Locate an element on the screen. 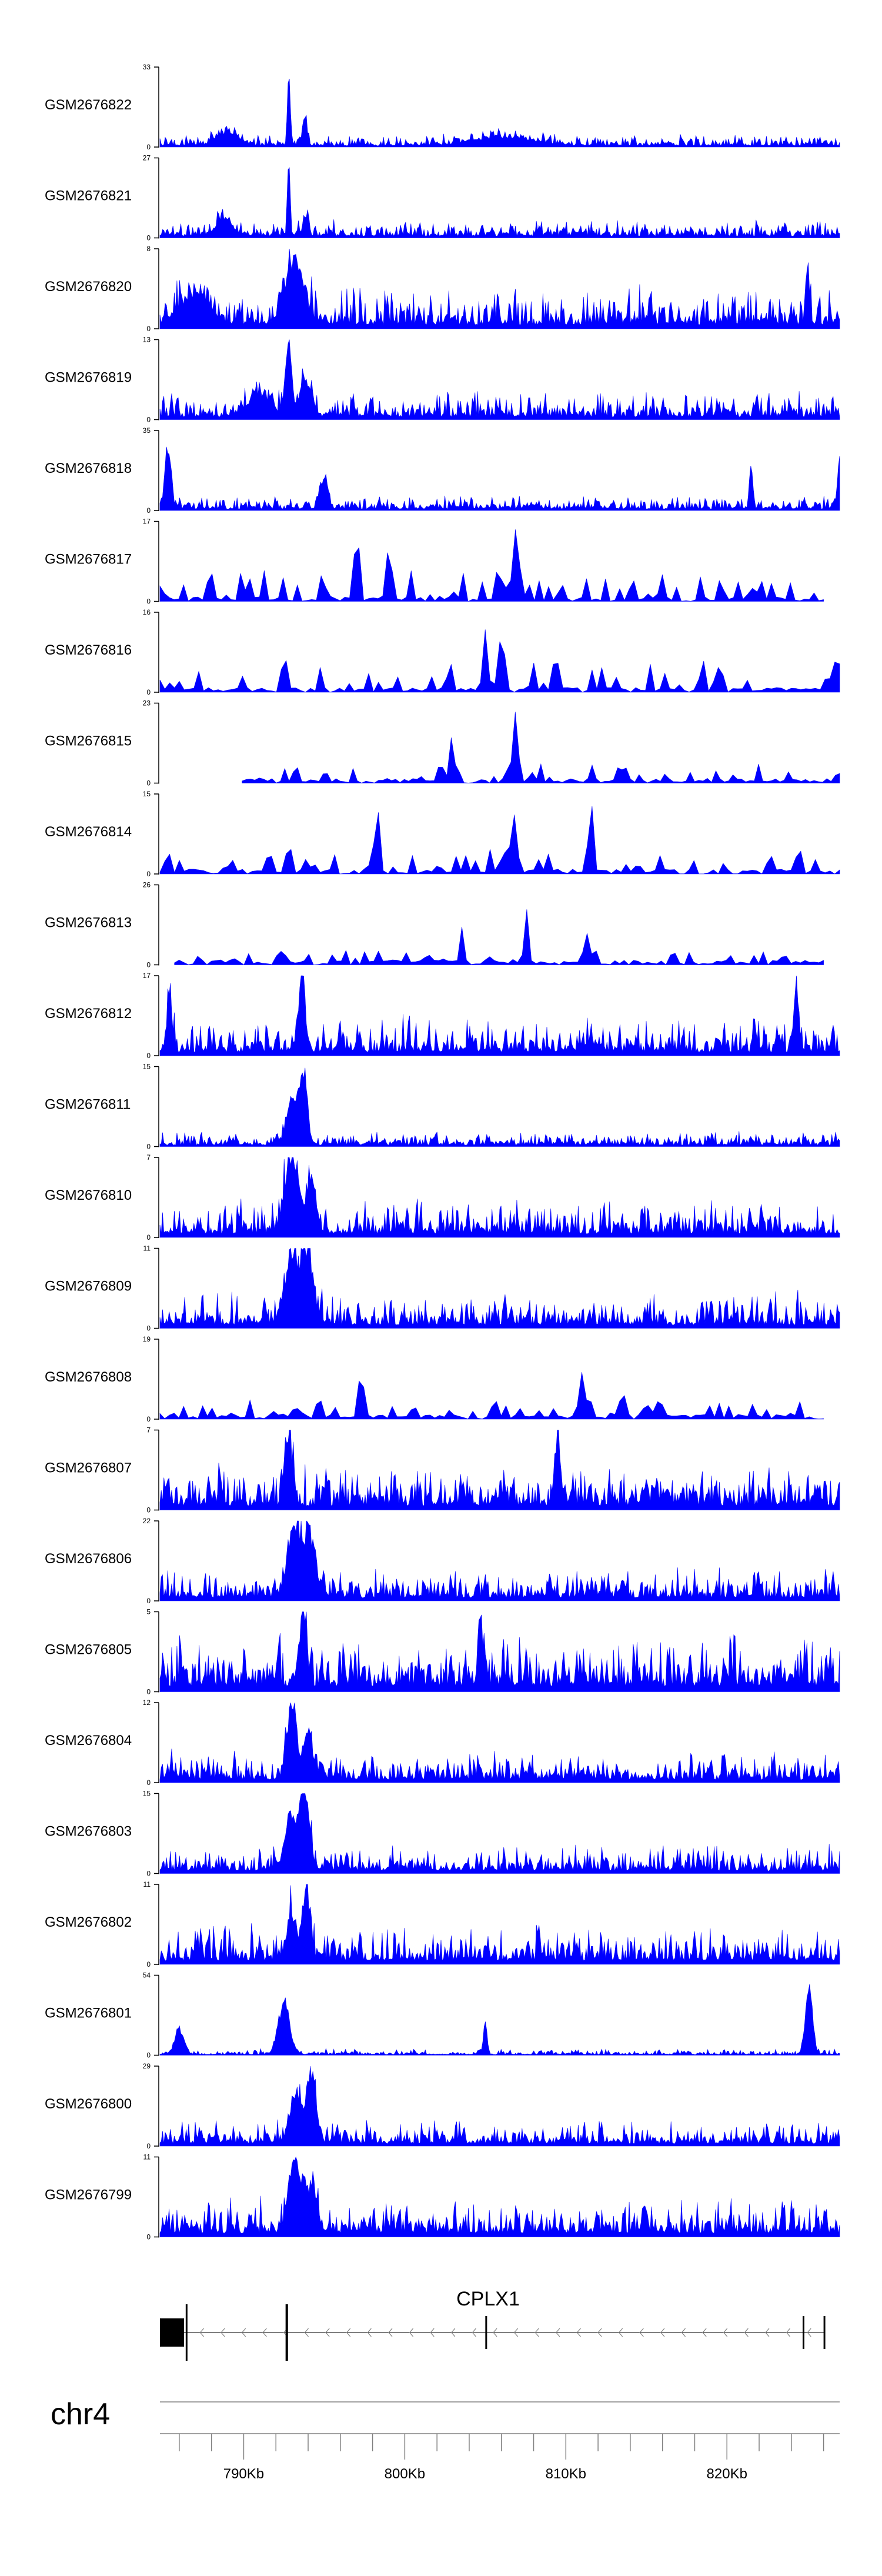 The width and height of the screenshot is (882, 2576). track-label: GSM2676813 is located at coordinates (88, 923).